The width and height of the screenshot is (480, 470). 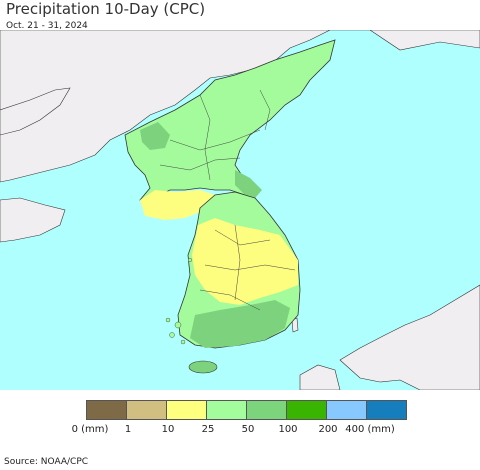 What do you see at coordinates (328, 429) in the screenshot?
I see `legend-tick-6: 200` at bounding box center [328, 429].